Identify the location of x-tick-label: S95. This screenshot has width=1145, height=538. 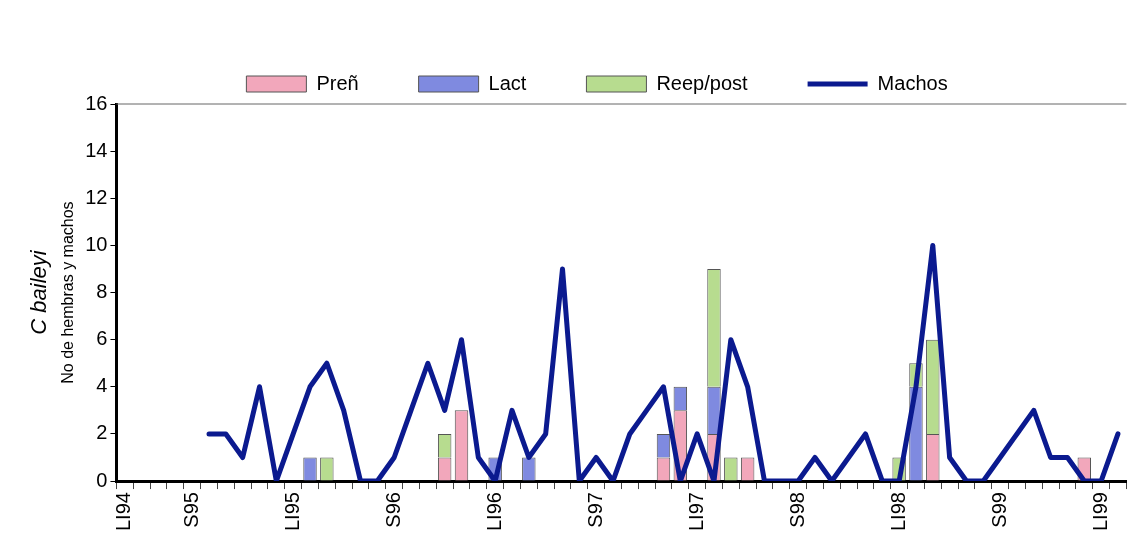
(190, 510).